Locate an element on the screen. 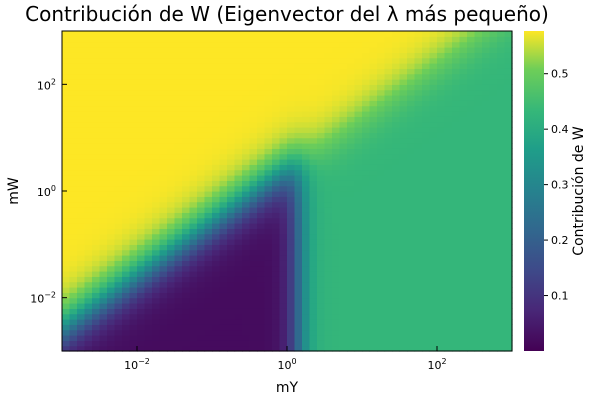 This screenshot has height=400, width=600. colorbar-tick-label: 0.2 is located at coordinates (560, 240).